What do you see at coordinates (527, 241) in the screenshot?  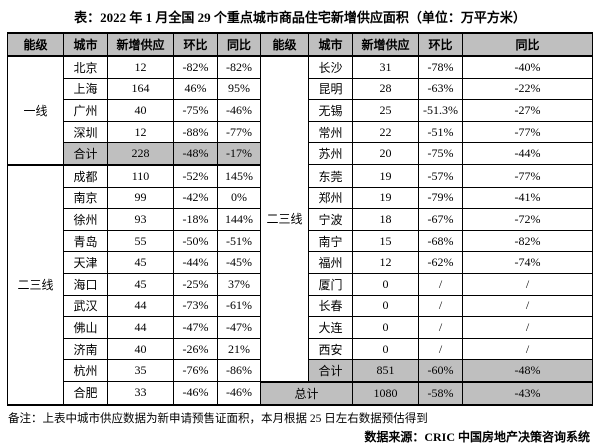 I see `yoy-cell: -82%` at bounding box center [527, 241].